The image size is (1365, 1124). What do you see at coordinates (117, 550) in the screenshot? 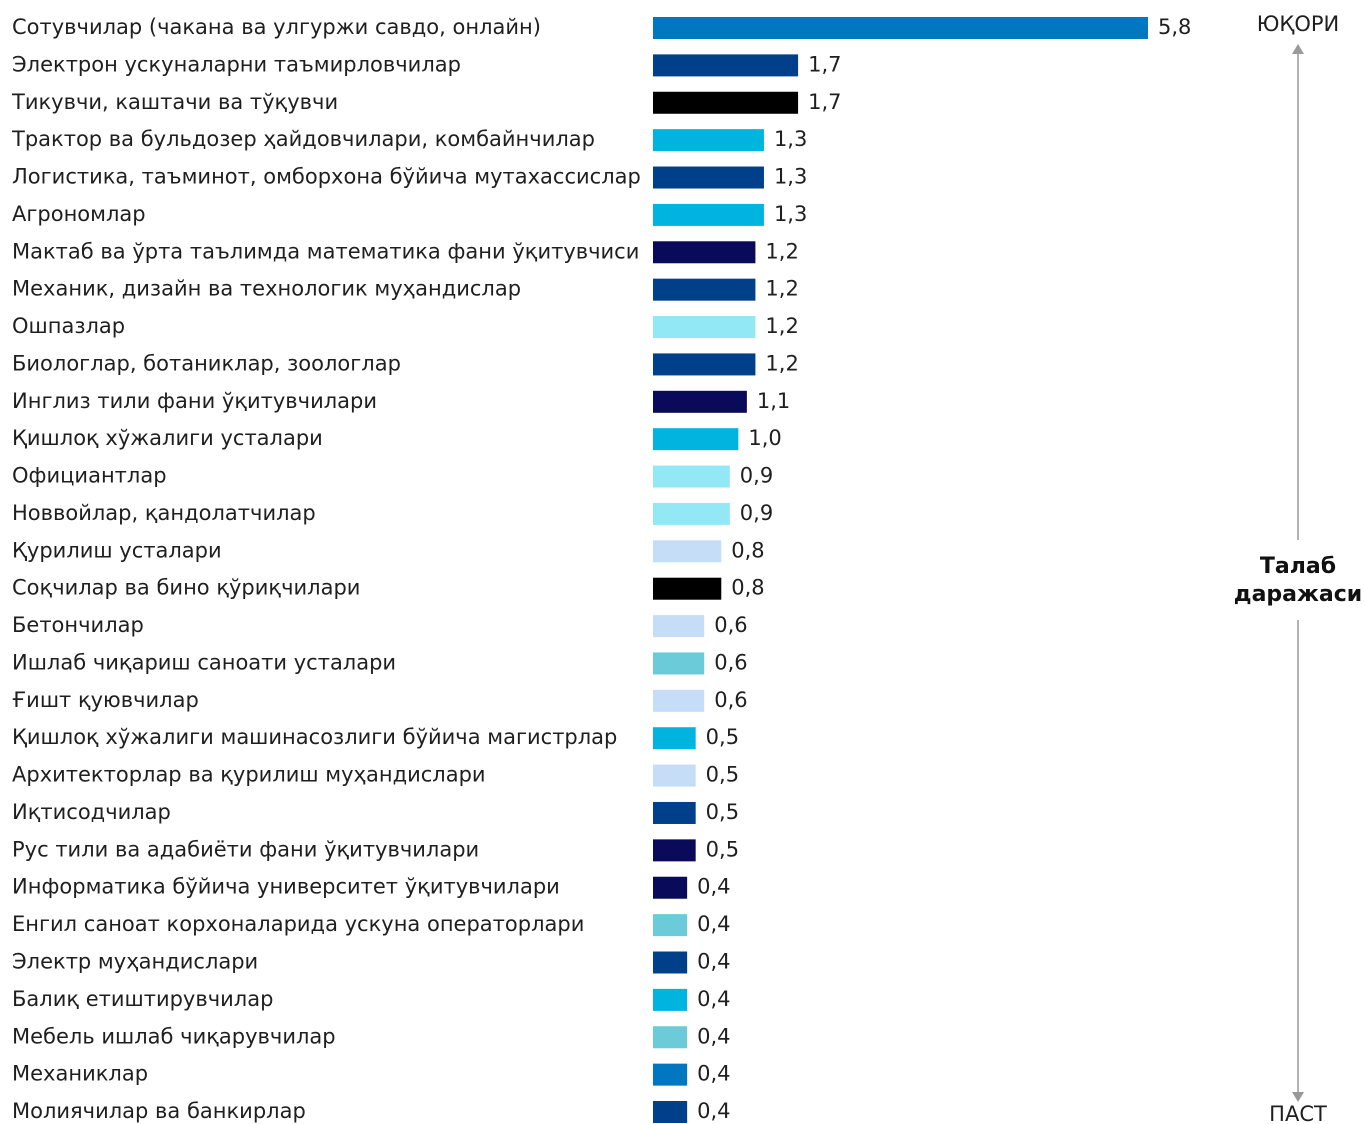
I see `category-label: Қурилиш усталари` at bounding box center [117, 550].